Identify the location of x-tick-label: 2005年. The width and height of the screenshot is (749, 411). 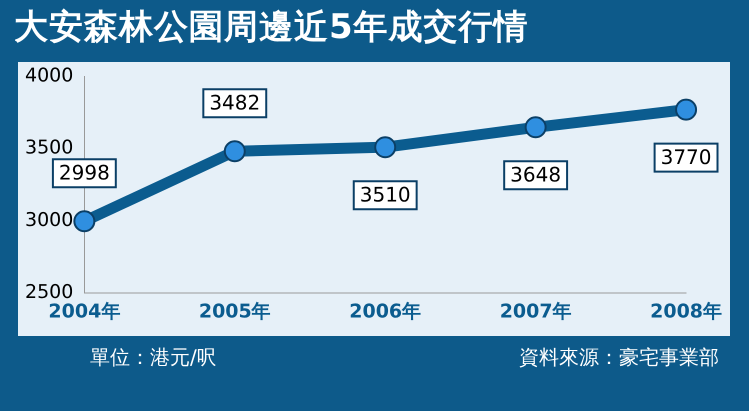
(234, 311).